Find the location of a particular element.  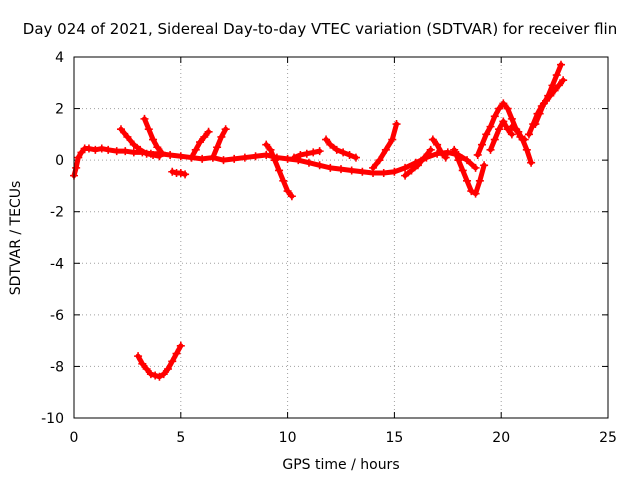

y-tick-label: 4 is located at coordinates (59, 58).